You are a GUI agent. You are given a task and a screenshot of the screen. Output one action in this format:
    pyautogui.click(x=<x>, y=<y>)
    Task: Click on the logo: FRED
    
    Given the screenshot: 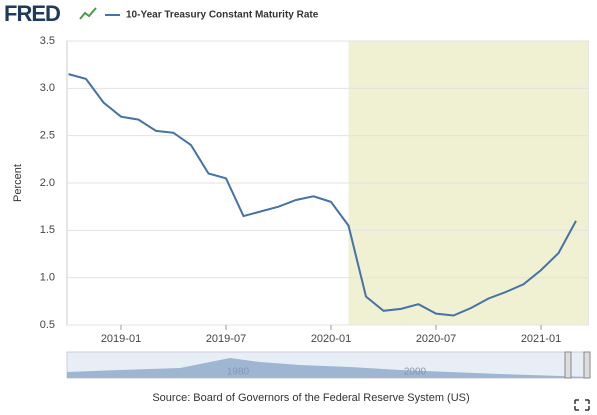 What is the action you would take?
    pyautogui.click(x=32, y=13)
    